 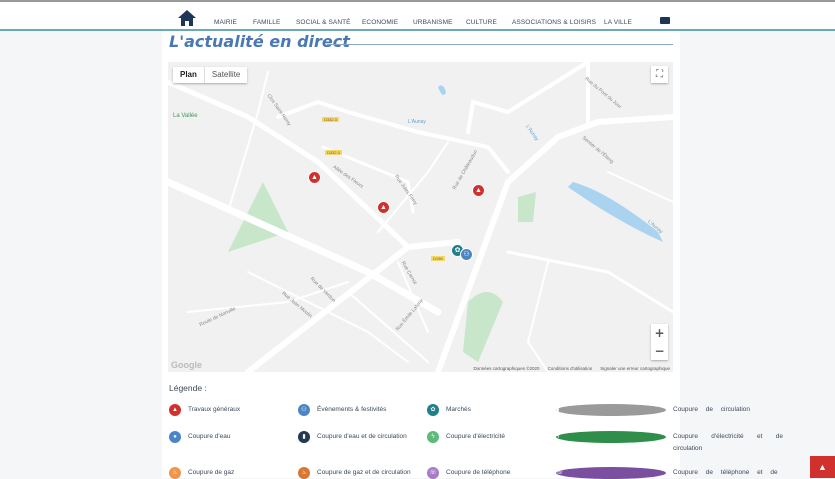 I want to click on zoom-out-button: −, so click(x=659, y=351).